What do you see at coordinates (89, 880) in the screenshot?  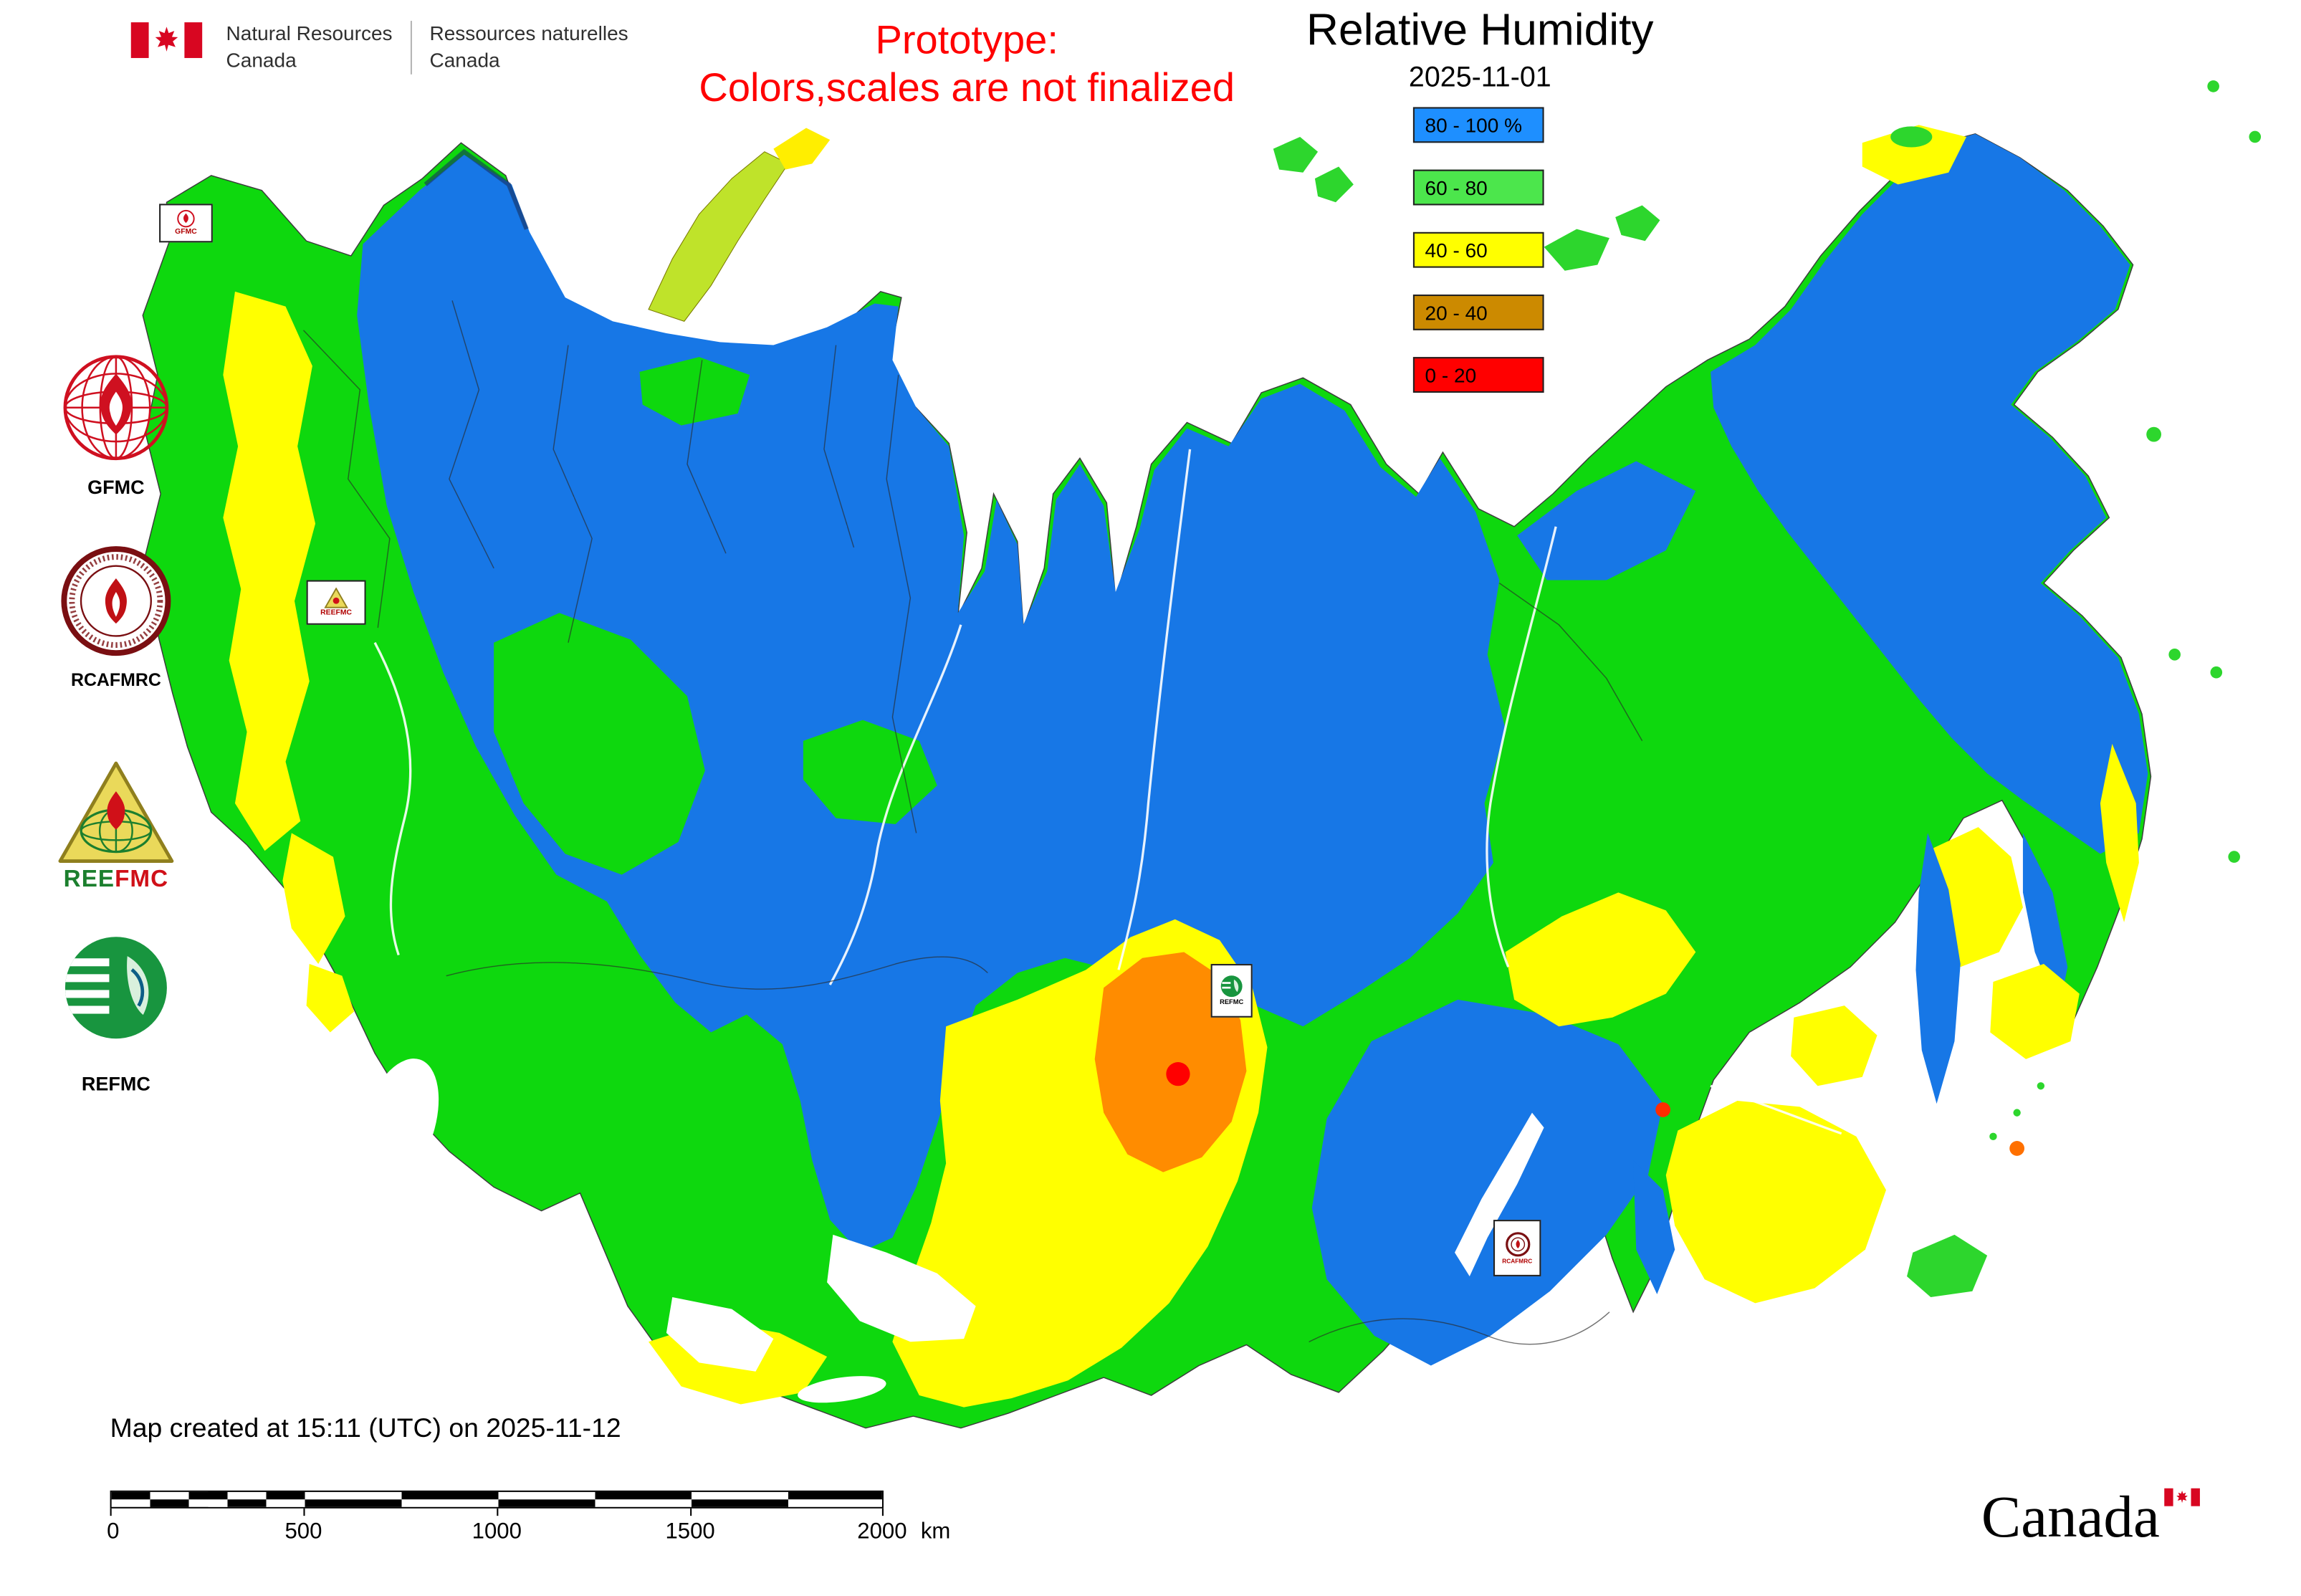 I see `reefmc-label-green: REE` at bounding box center [89, 880].